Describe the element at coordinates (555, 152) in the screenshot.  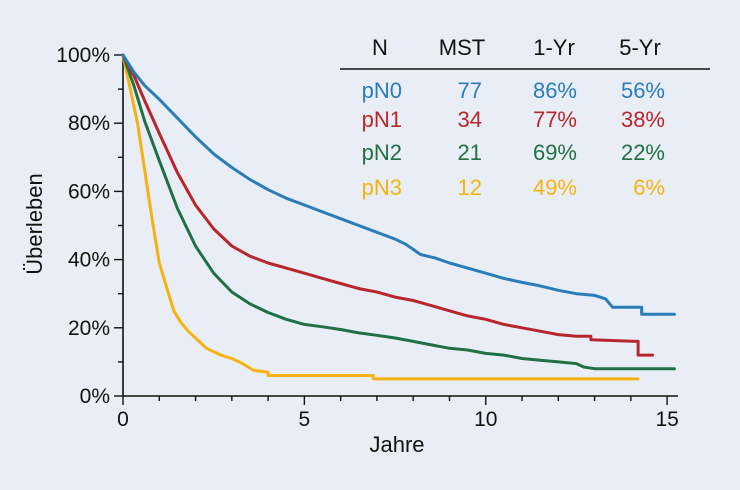
I see `table-cell: 69%` at that location.